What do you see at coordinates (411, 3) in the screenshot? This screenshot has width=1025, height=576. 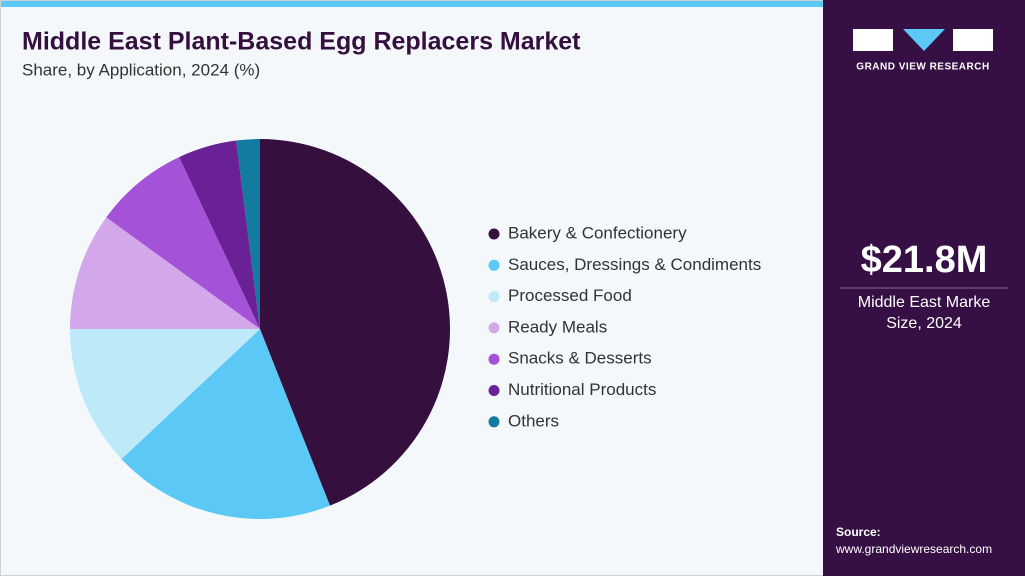 I see `top-accent` at bounding box center [411, 3].